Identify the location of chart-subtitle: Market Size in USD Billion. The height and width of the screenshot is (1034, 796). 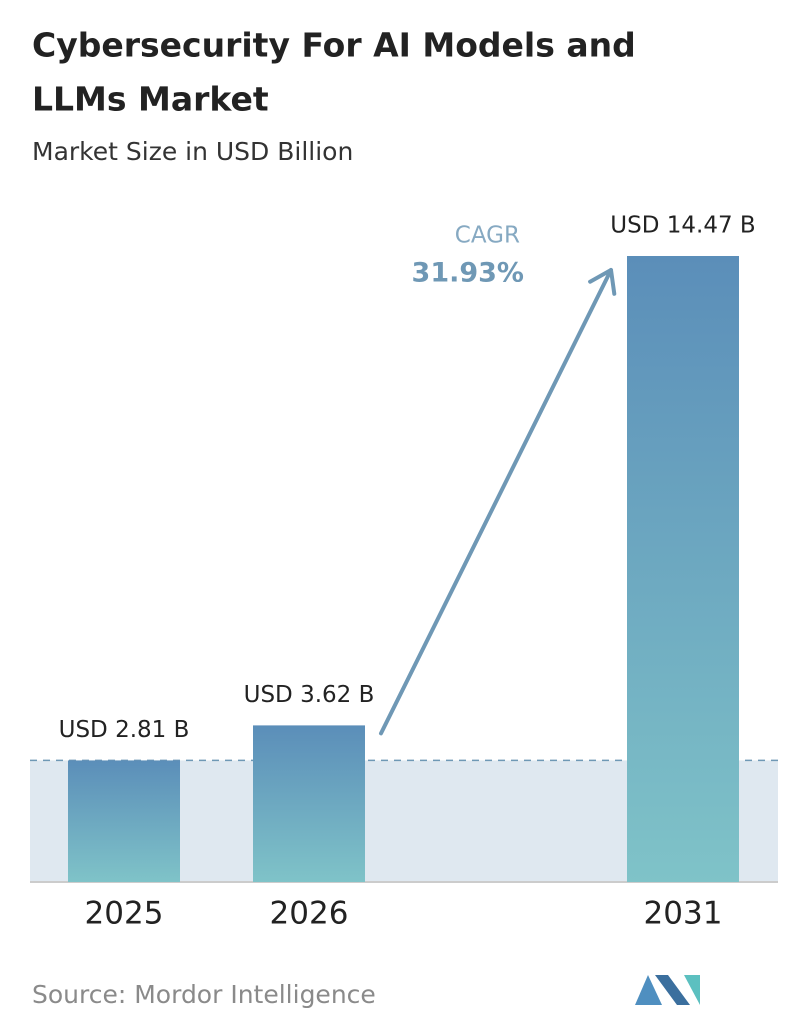
(192, 151).